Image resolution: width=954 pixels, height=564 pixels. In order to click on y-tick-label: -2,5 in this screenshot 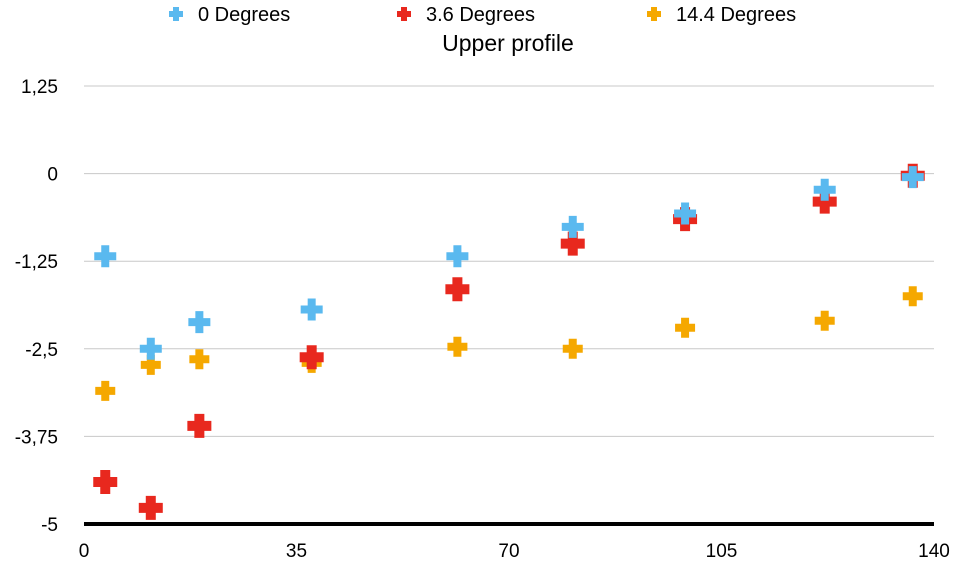, I will do `click(41, 350)`.